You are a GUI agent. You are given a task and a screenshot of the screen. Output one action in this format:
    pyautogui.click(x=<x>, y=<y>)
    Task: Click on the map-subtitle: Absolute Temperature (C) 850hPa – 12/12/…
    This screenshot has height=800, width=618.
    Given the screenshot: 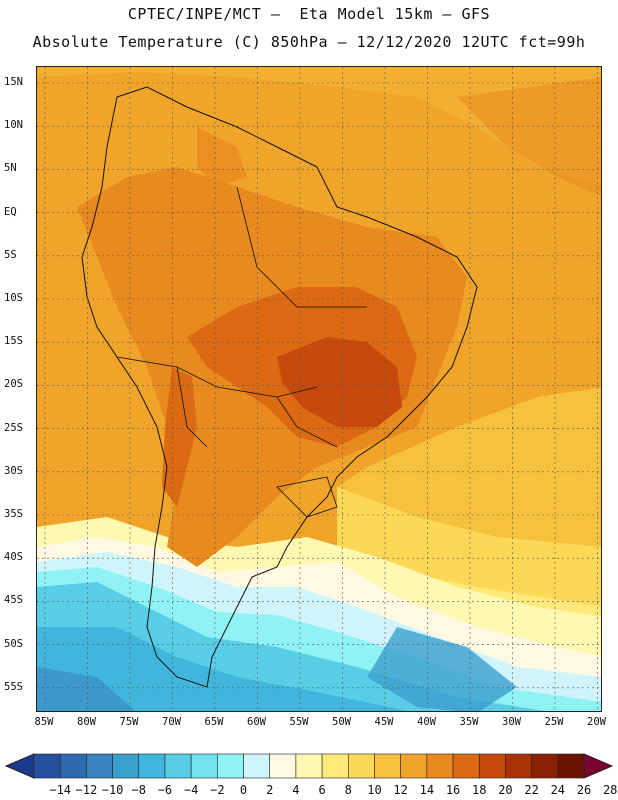 What is the action you would take?
    pyautogui.click(x=309, y=42)
    